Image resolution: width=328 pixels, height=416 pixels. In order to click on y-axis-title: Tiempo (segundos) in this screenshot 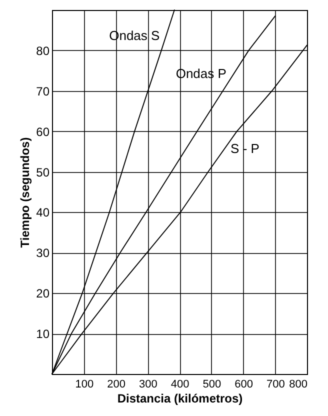, I will do `click(25, 192)`.